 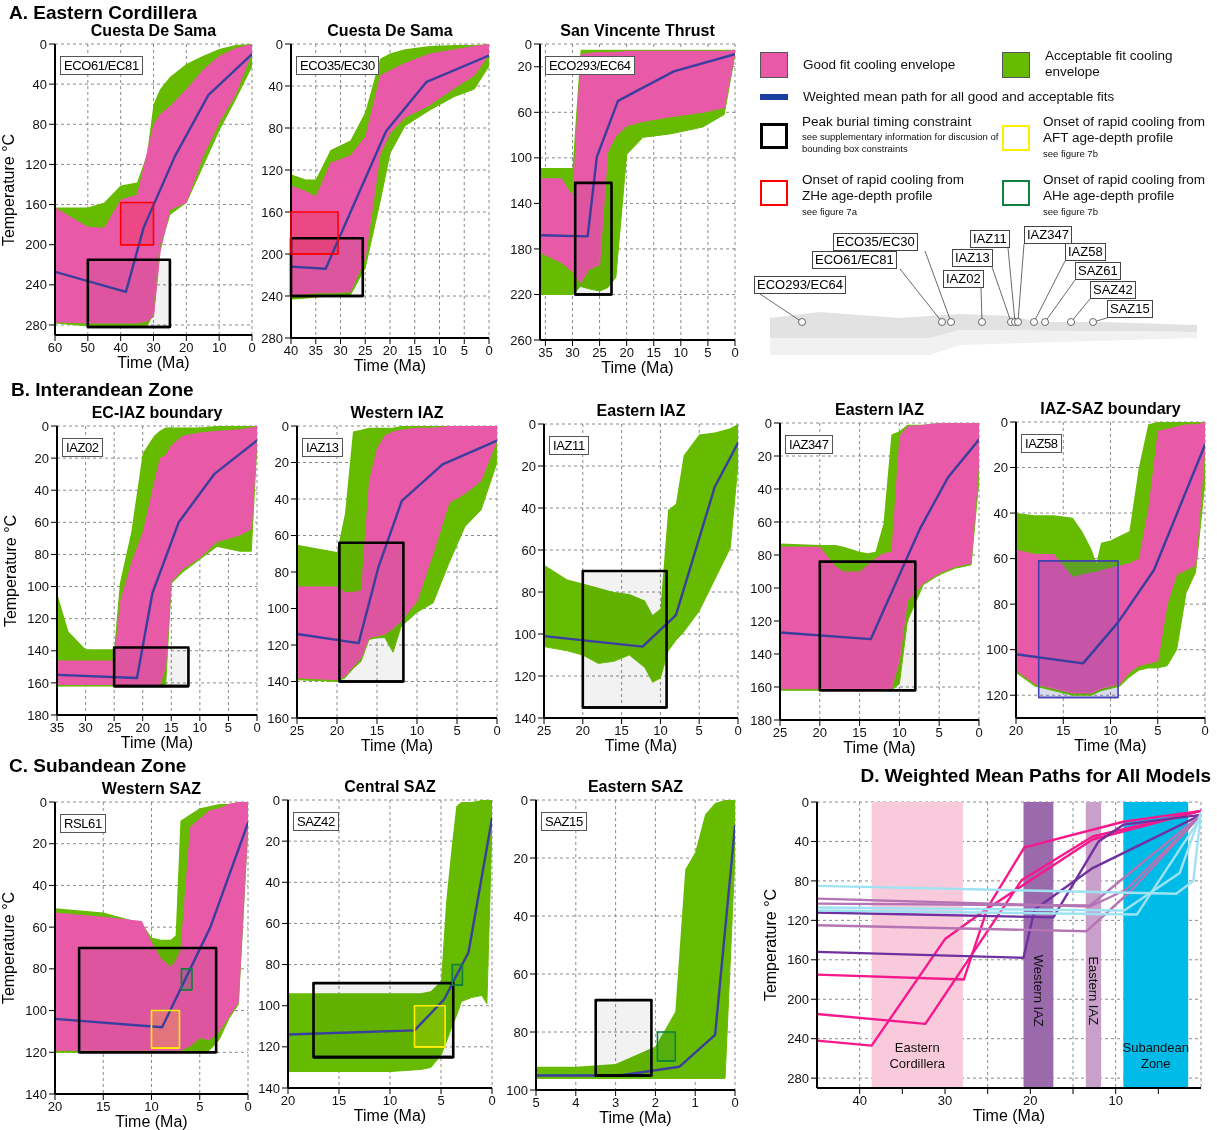 What do you see at coordinates (809, 444) in the screenshot?
I see `annotation: IAZ347` at bounding box center [809, 444].